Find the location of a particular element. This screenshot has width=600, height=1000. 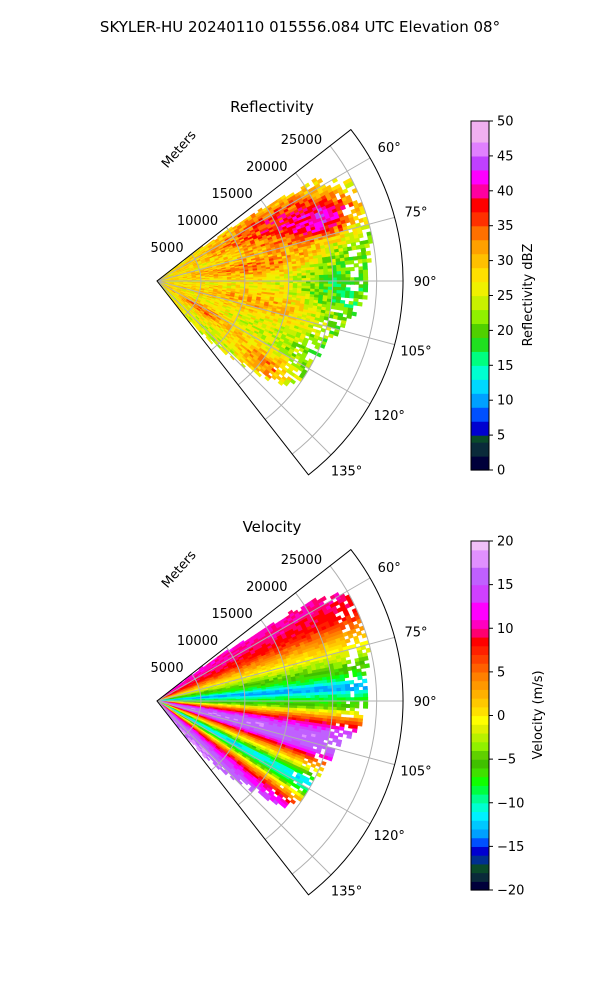

range-tick-label: 10000 is located at coordinates (197, 221).